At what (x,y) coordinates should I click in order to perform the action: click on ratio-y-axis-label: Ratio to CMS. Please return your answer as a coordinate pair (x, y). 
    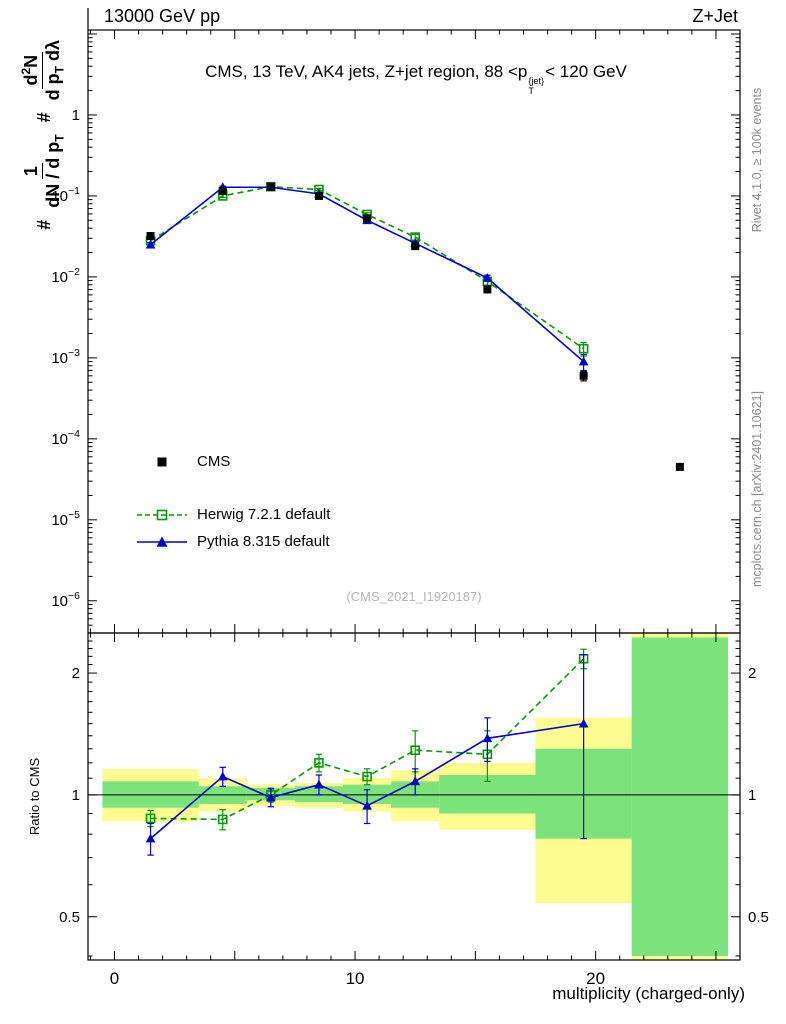
    Looking at the image, I should click on (34, 796).